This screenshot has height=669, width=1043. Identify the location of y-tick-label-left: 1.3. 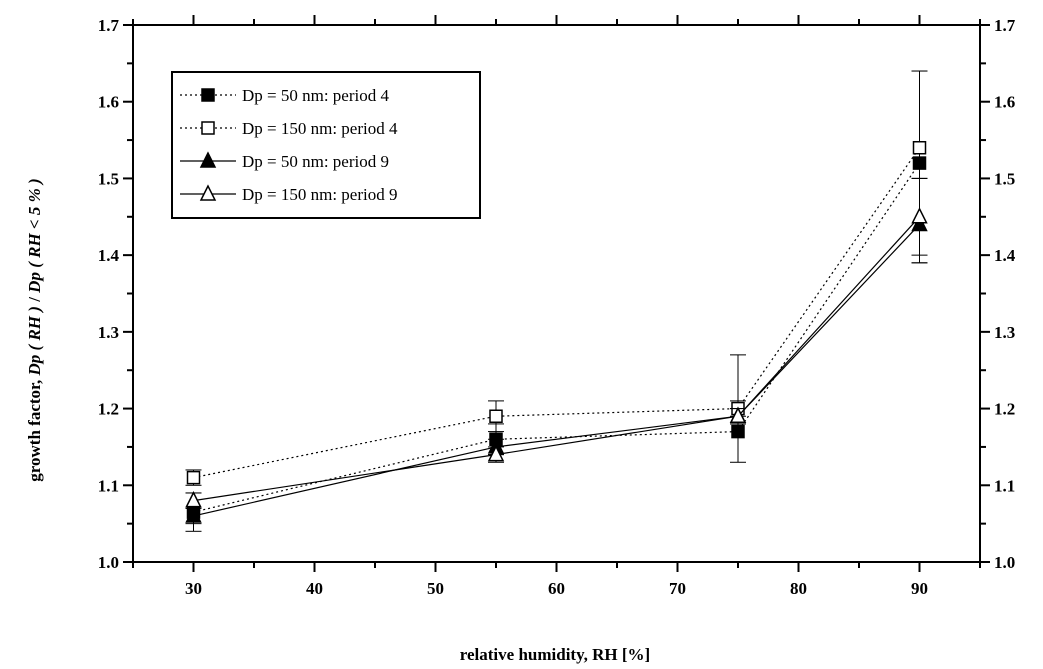
(108, 332).